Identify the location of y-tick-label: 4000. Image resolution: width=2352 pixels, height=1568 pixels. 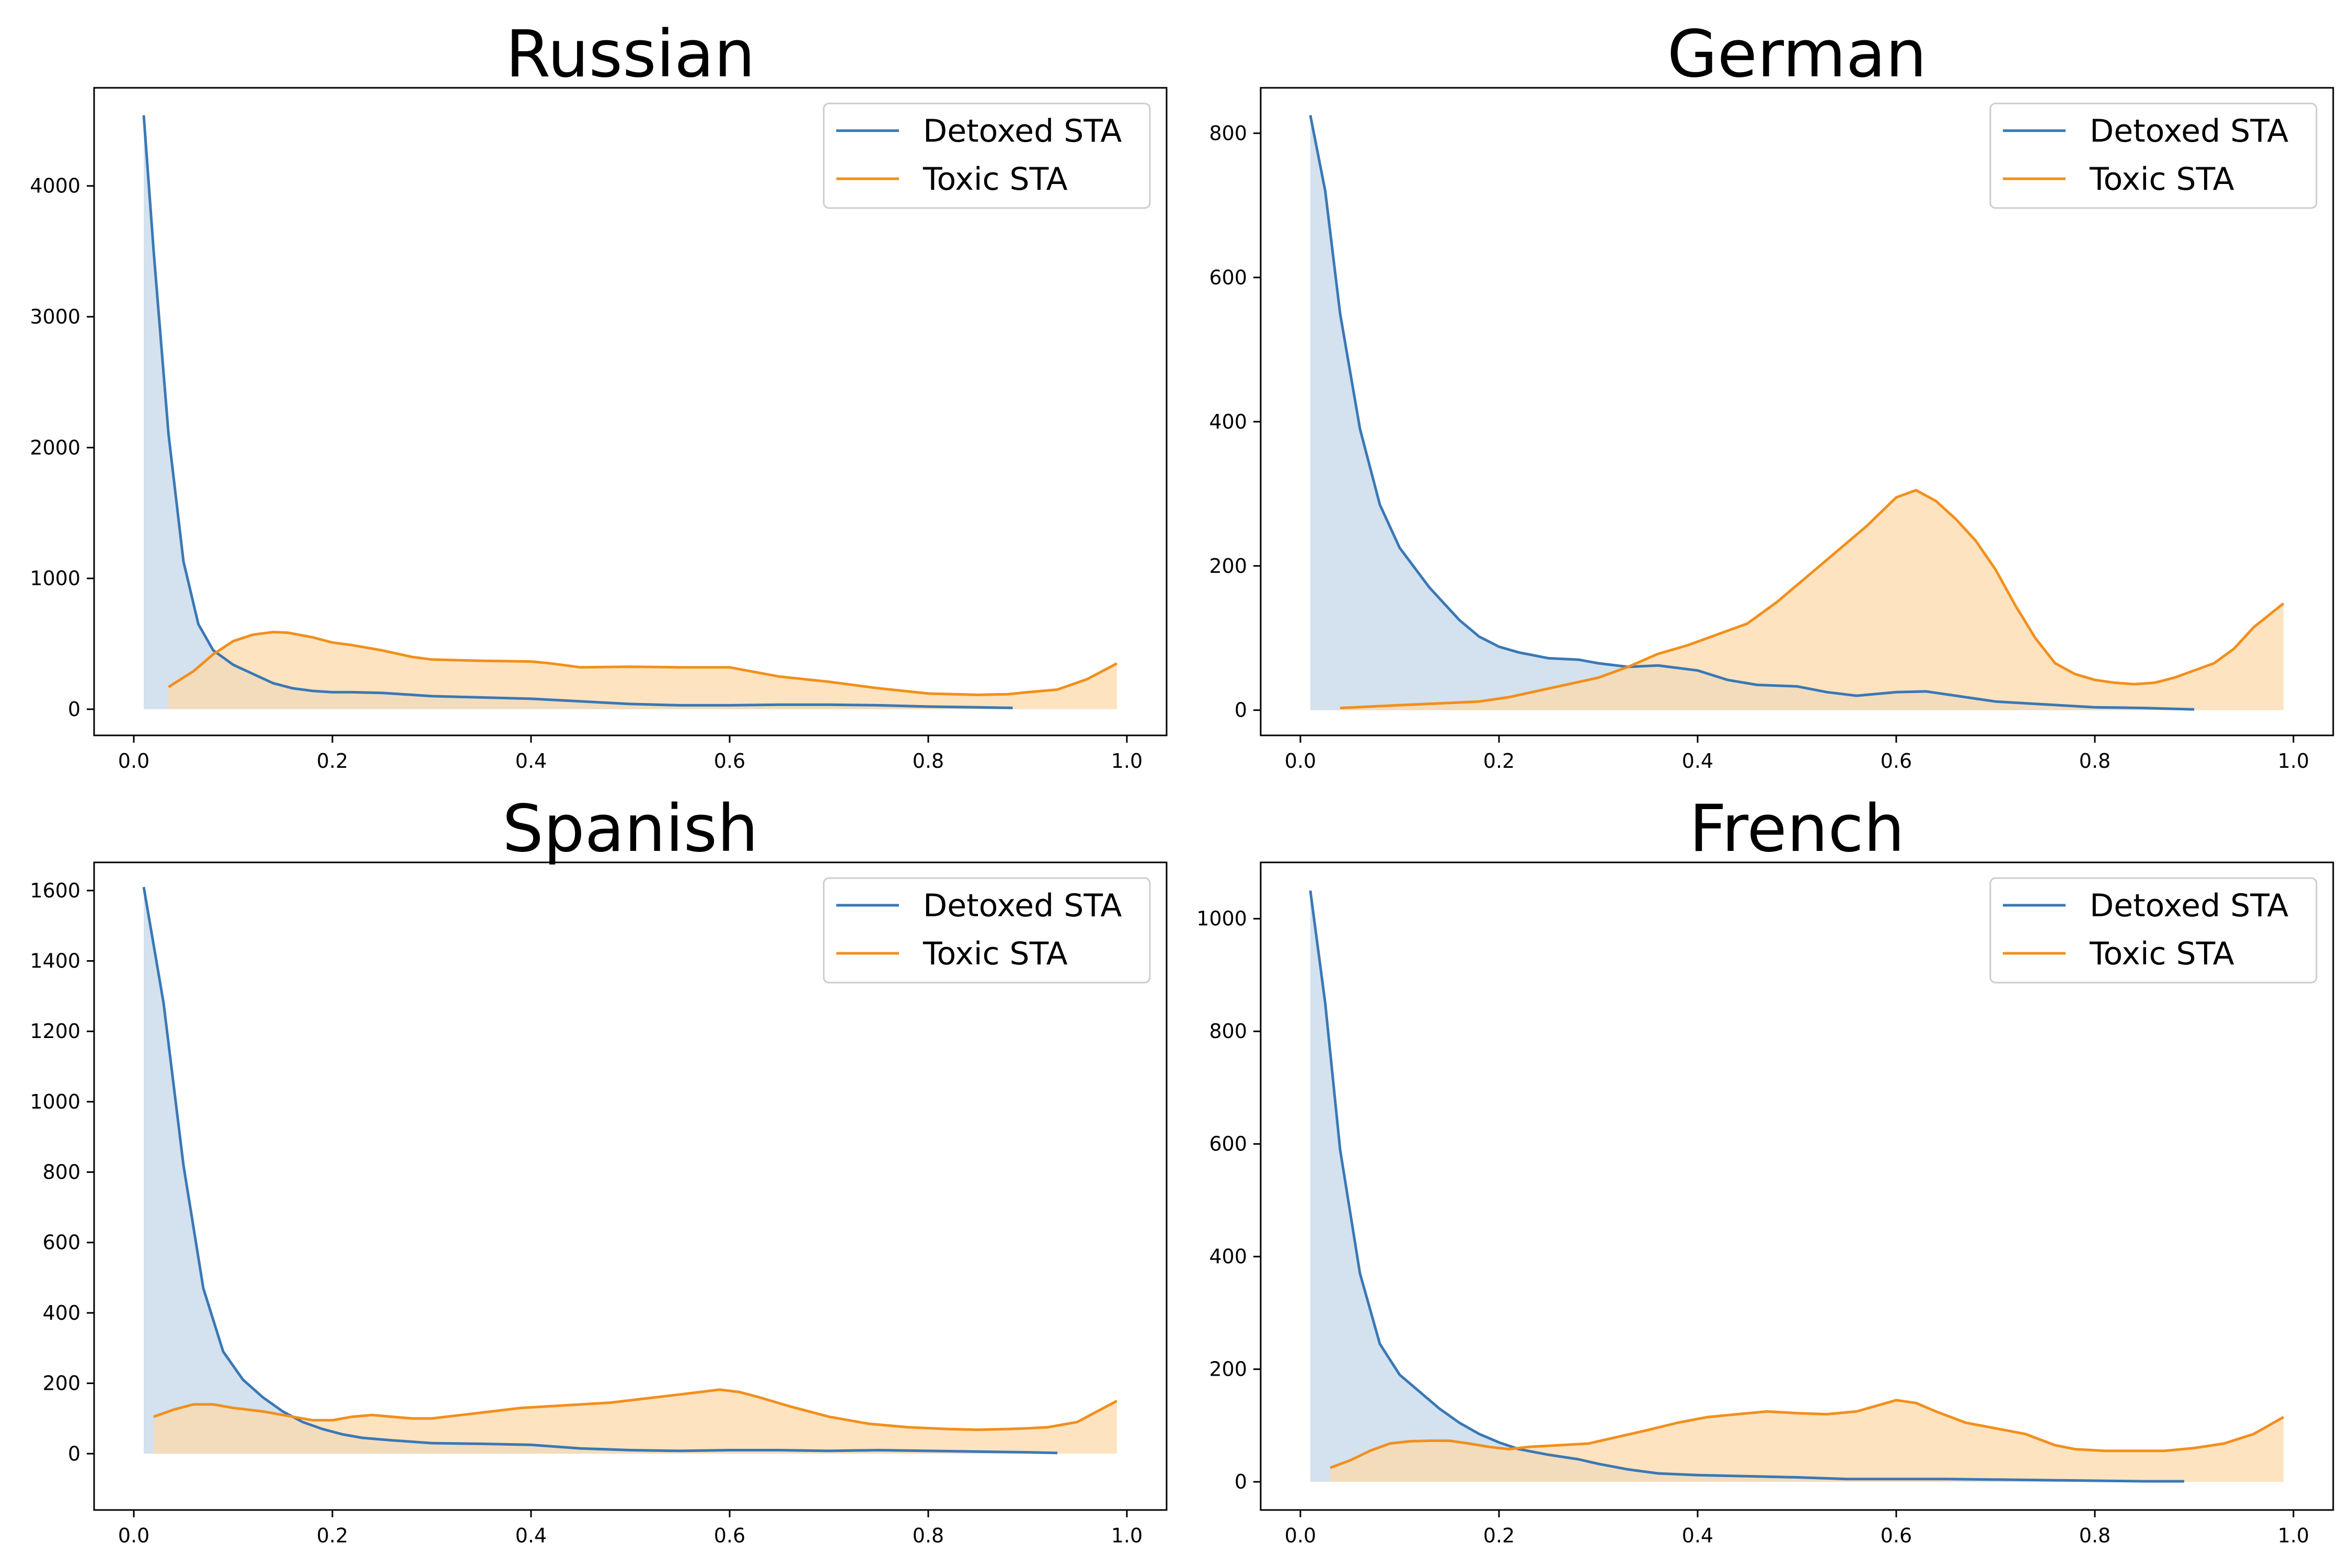
(55, 186).